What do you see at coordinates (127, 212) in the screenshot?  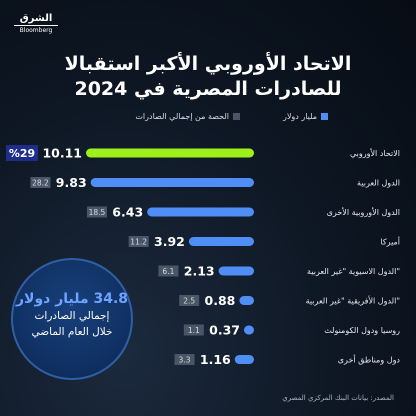 I see `value-label: 6.43` at bounding box center [127, 212].